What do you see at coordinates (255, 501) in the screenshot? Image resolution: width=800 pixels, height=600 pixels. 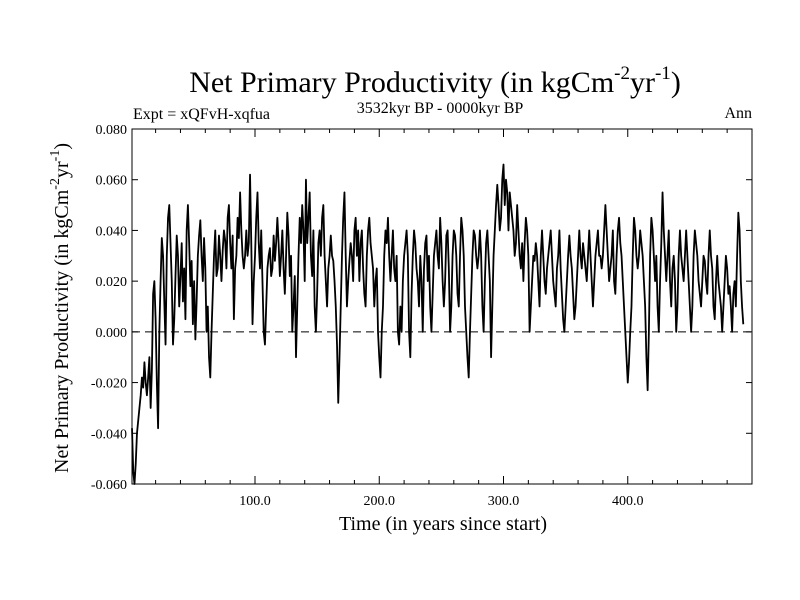 I see `x-tick-label: 100.0` at bounding box center [255, 501].